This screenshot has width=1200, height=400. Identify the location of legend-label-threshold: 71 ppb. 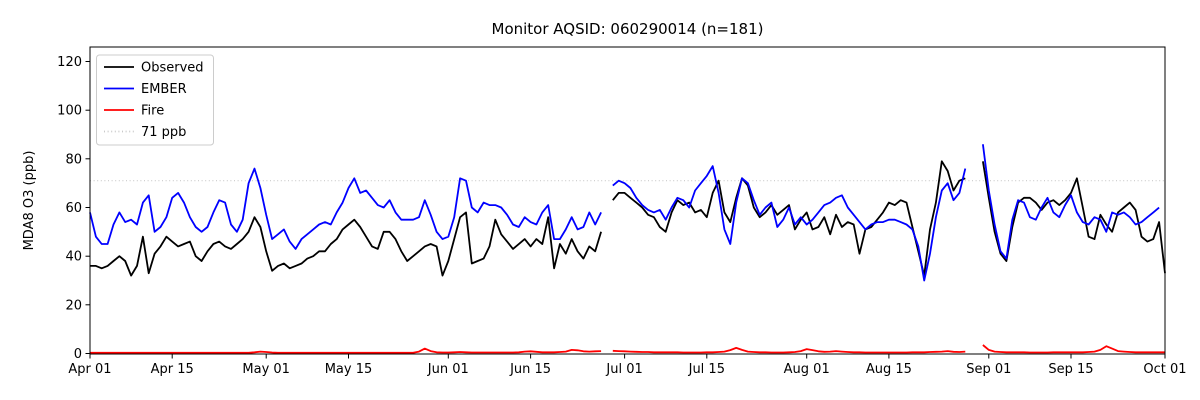
(163, 132).